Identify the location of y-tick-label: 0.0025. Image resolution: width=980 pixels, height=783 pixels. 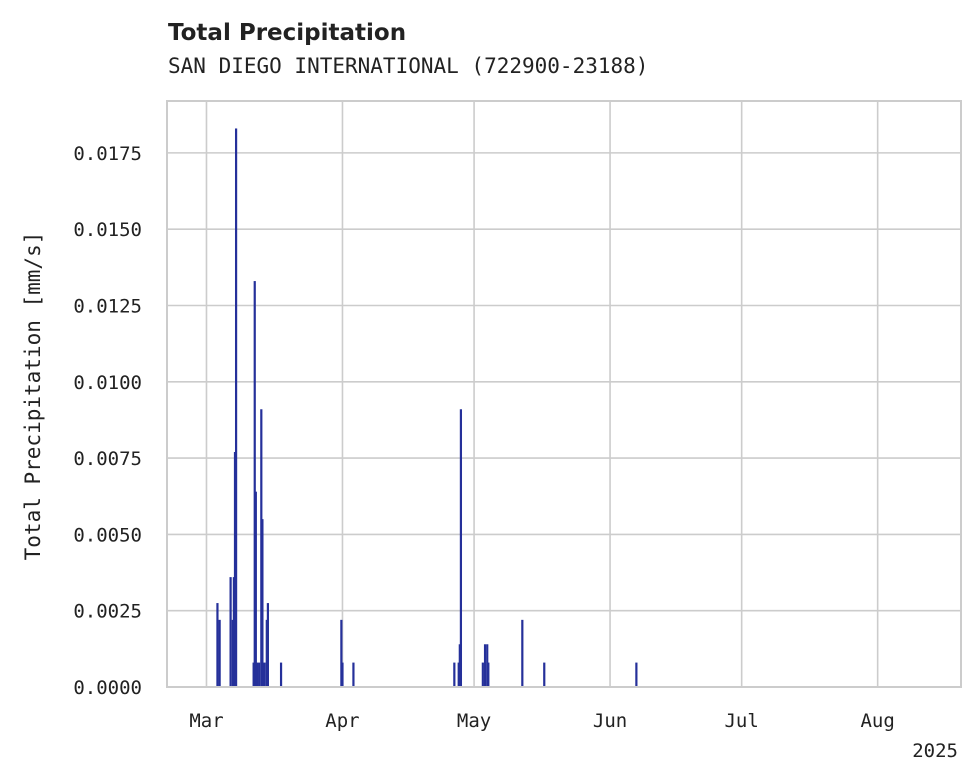
(107, 612).